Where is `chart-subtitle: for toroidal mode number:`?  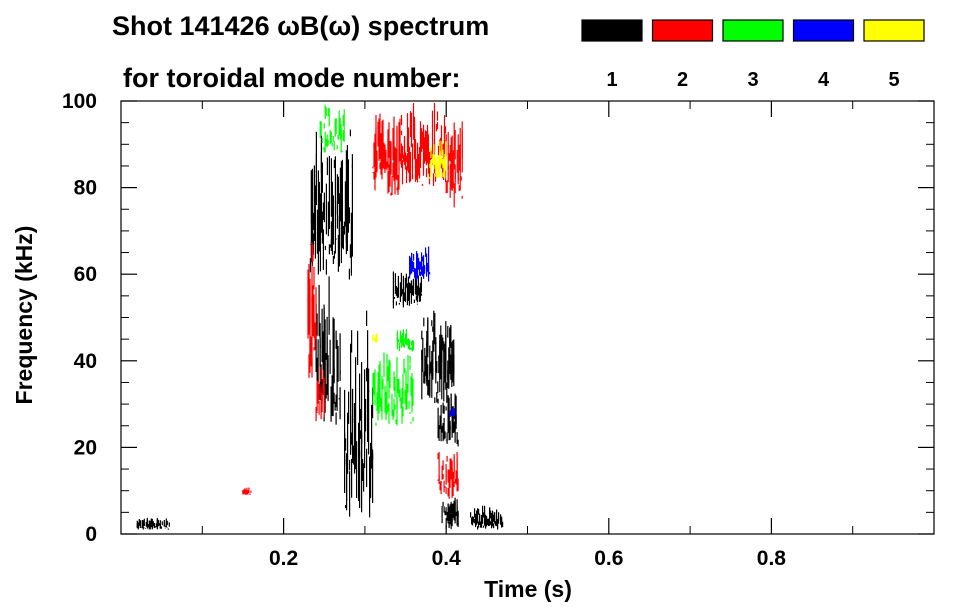
chart-subtitle: for toroidal mode number: is located at coordinates (292, 78).